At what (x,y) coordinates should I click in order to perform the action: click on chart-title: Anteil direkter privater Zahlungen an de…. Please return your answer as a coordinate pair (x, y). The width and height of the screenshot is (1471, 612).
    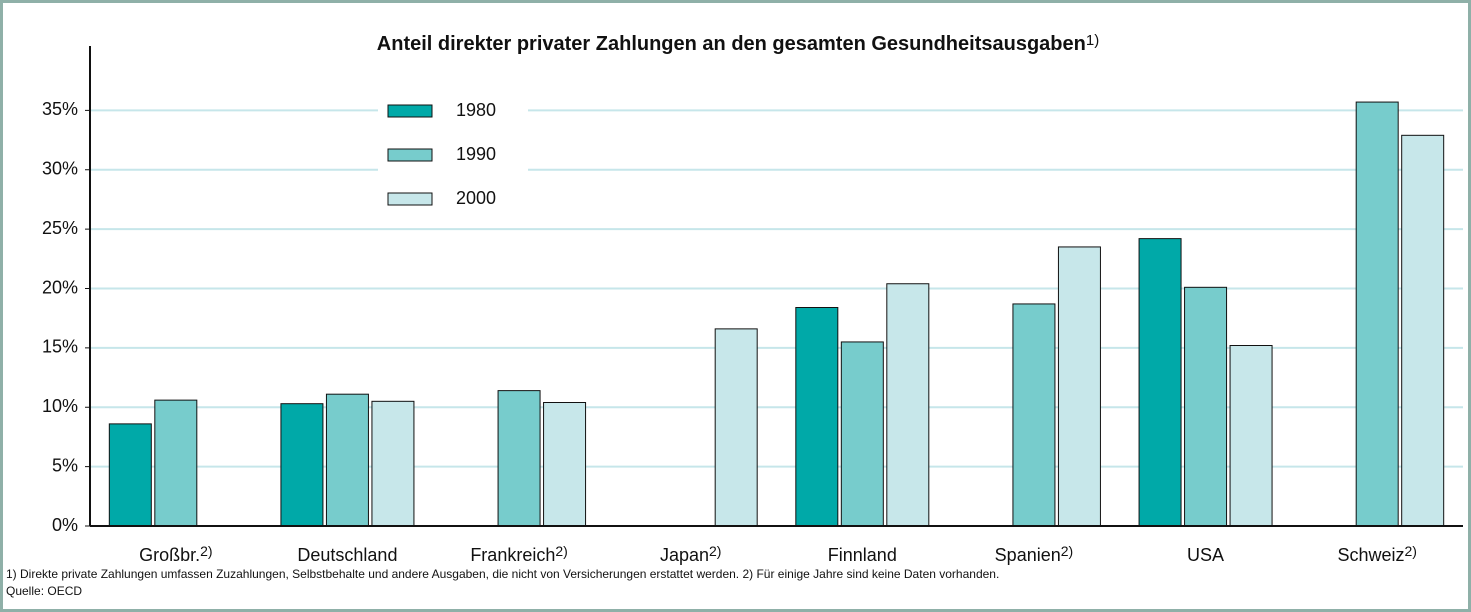
    Looking at the image, I should click on (738, 43).